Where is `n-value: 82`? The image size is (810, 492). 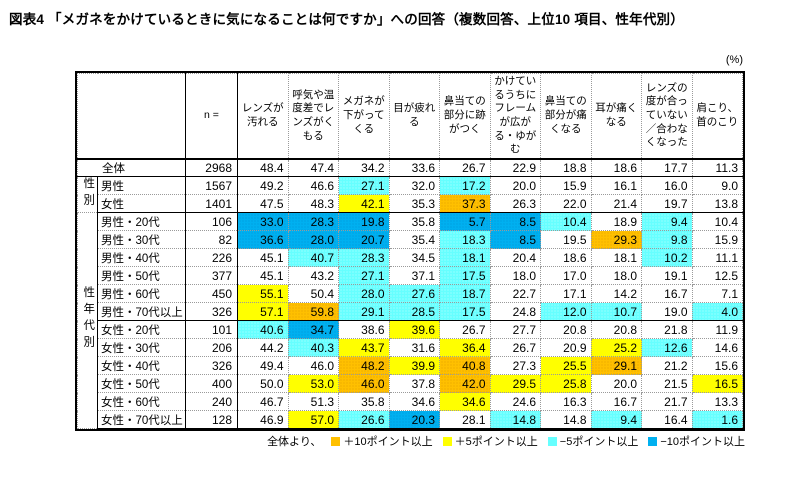 n-value: 82 is located at coordinates (211, 240).